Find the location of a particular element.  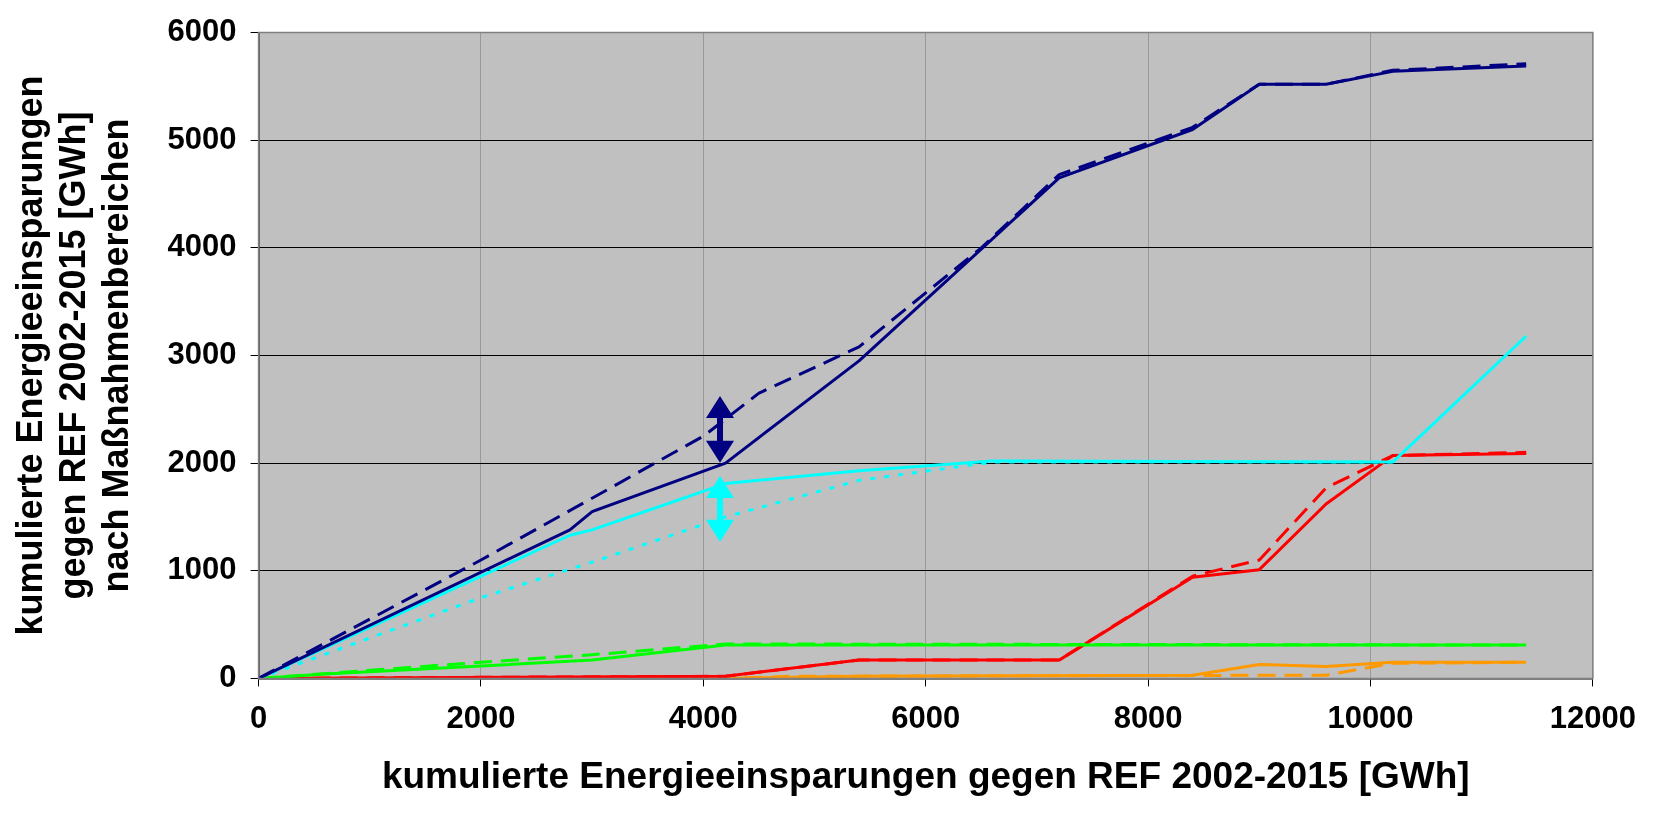

x-tick-label: 2000 is located at coordinates (481, 717).